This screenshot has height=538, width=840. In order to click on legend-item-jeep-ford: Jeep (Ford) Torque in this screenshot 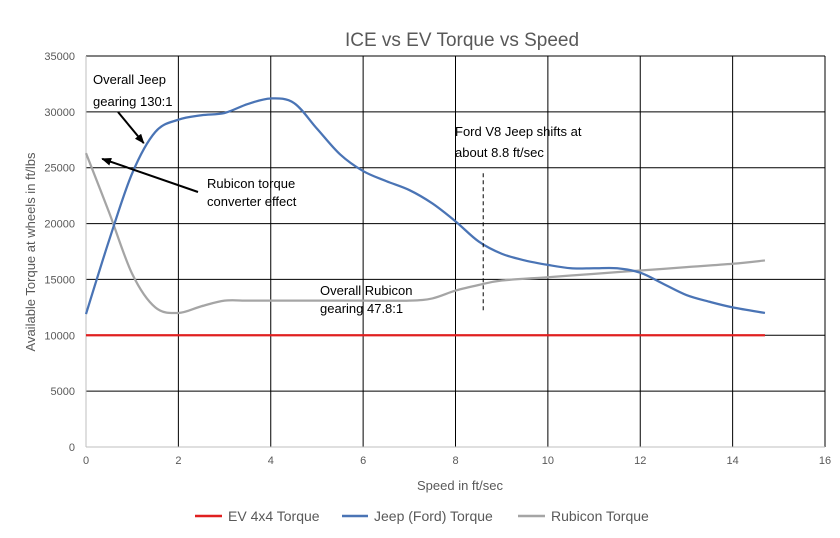, I will do `click(417, 516)`.